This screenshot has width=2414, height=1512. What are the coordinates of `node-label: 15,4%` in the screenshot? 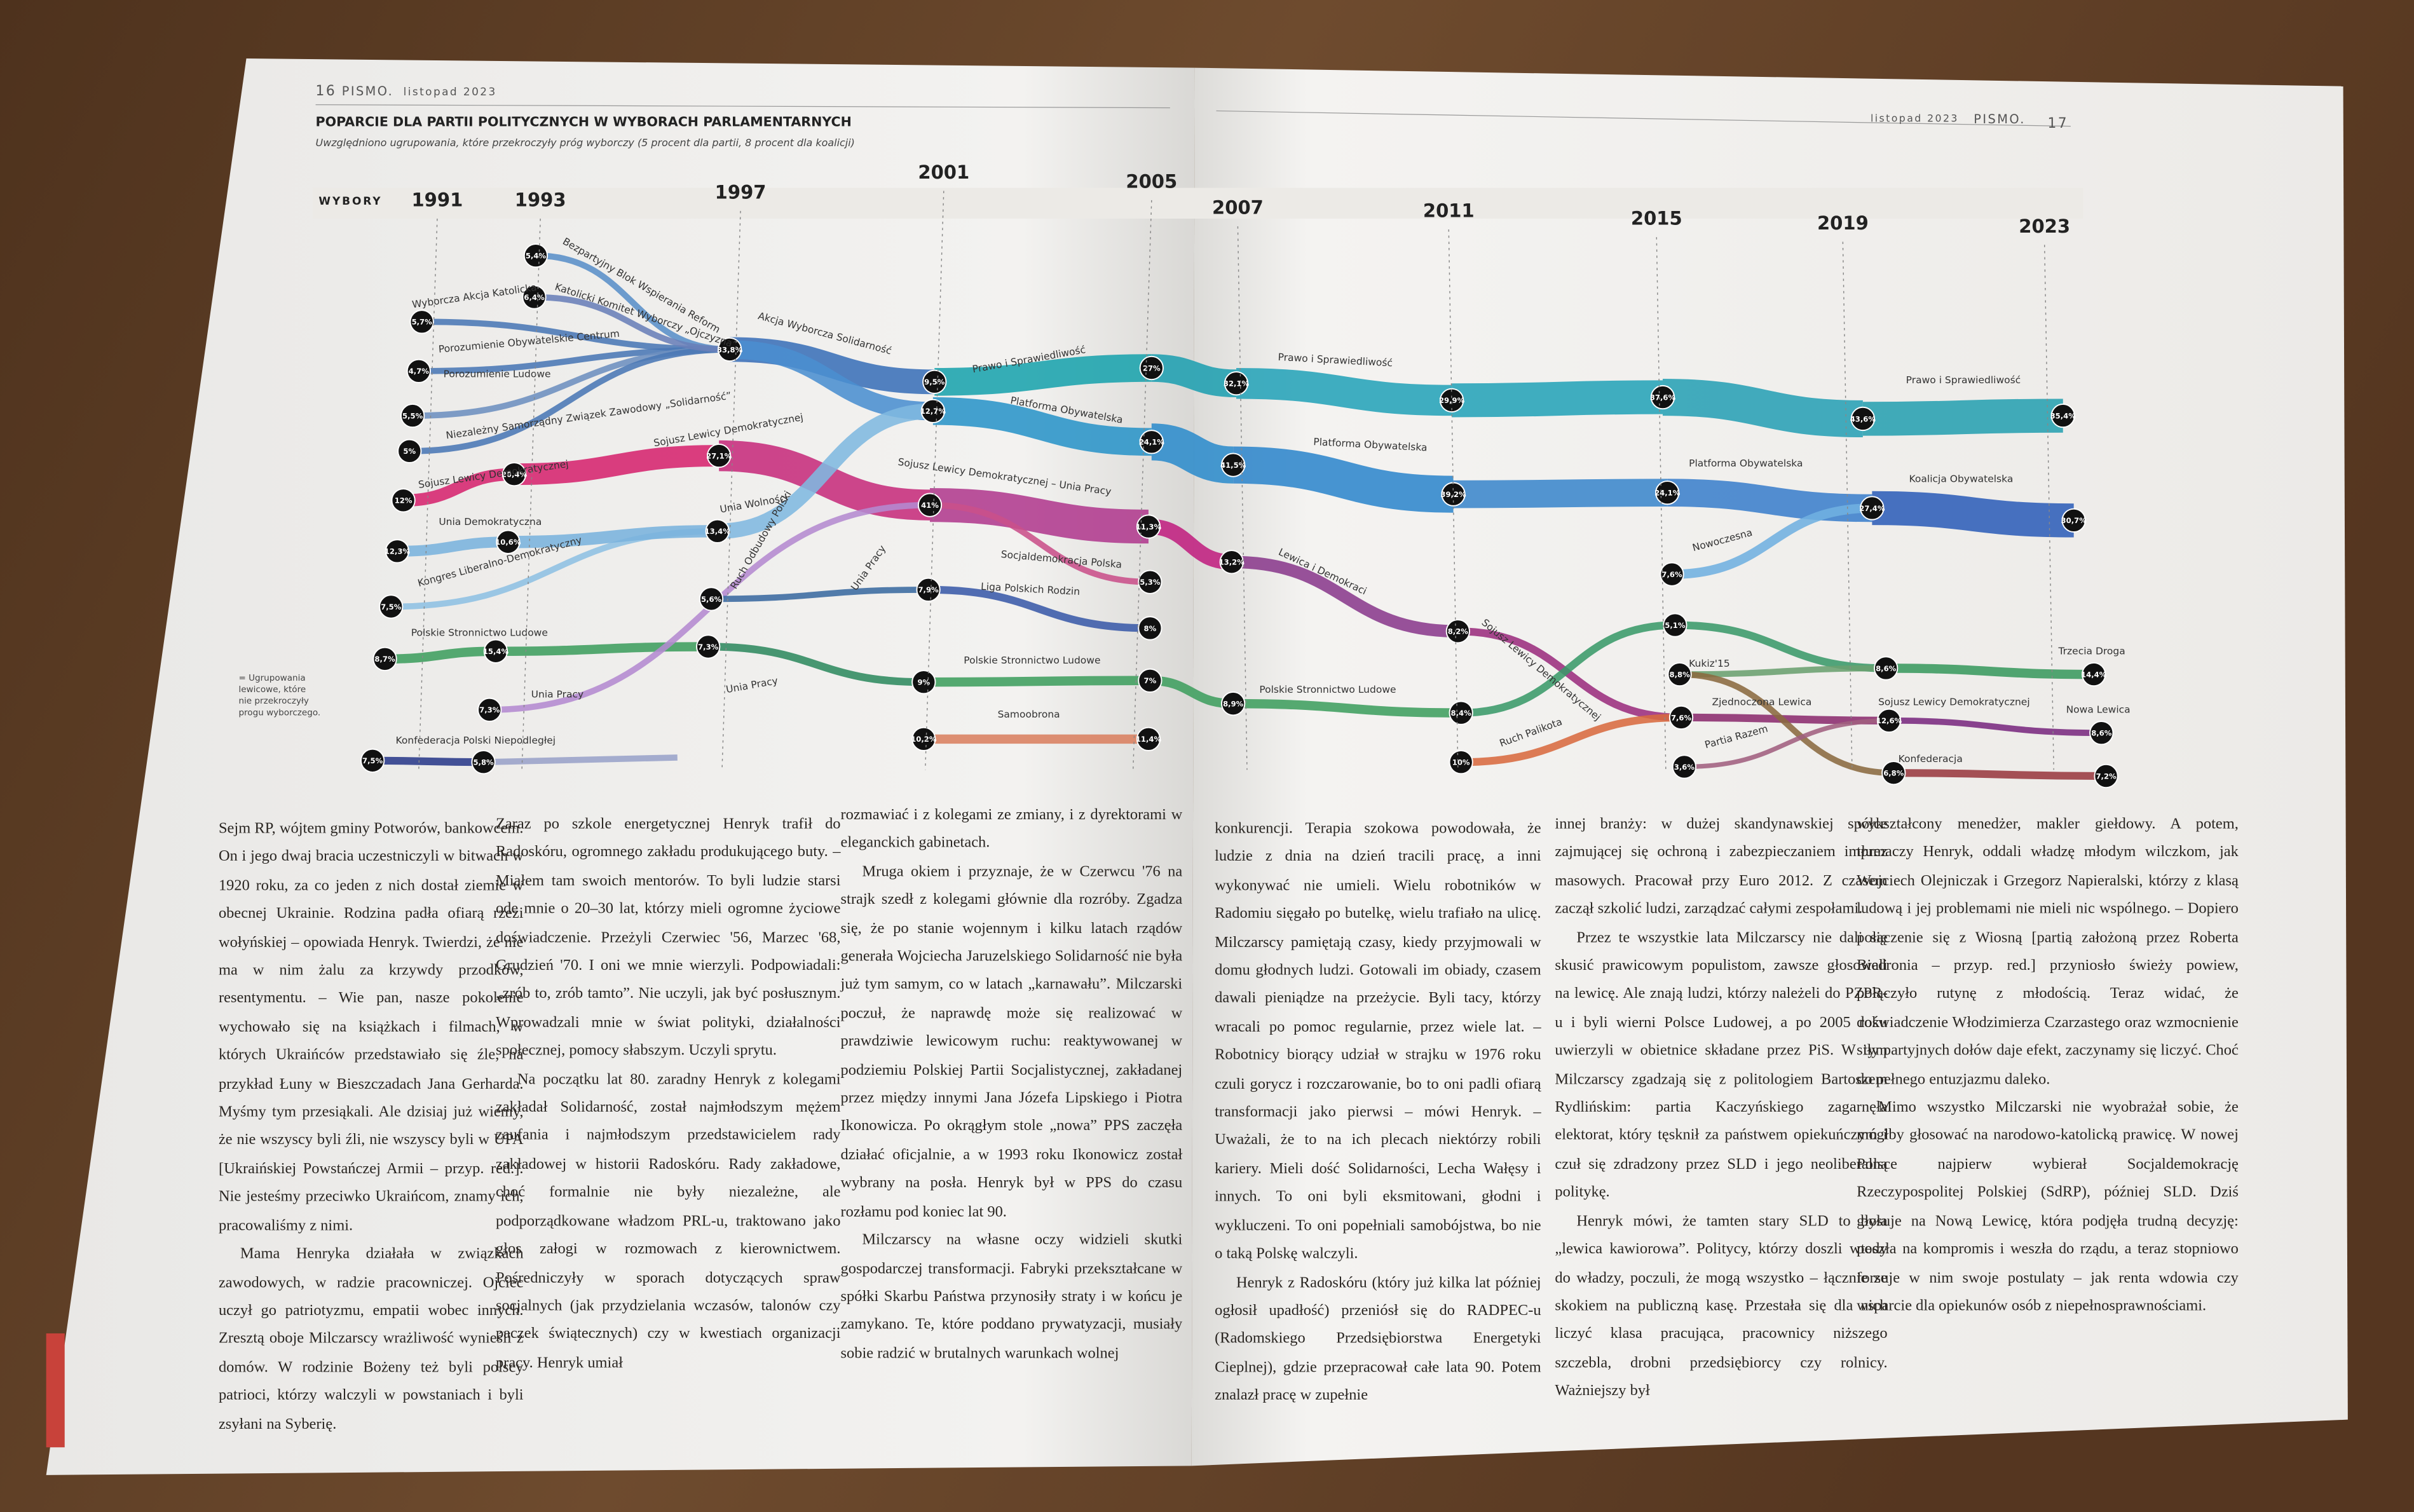 It's located at (496, 651).